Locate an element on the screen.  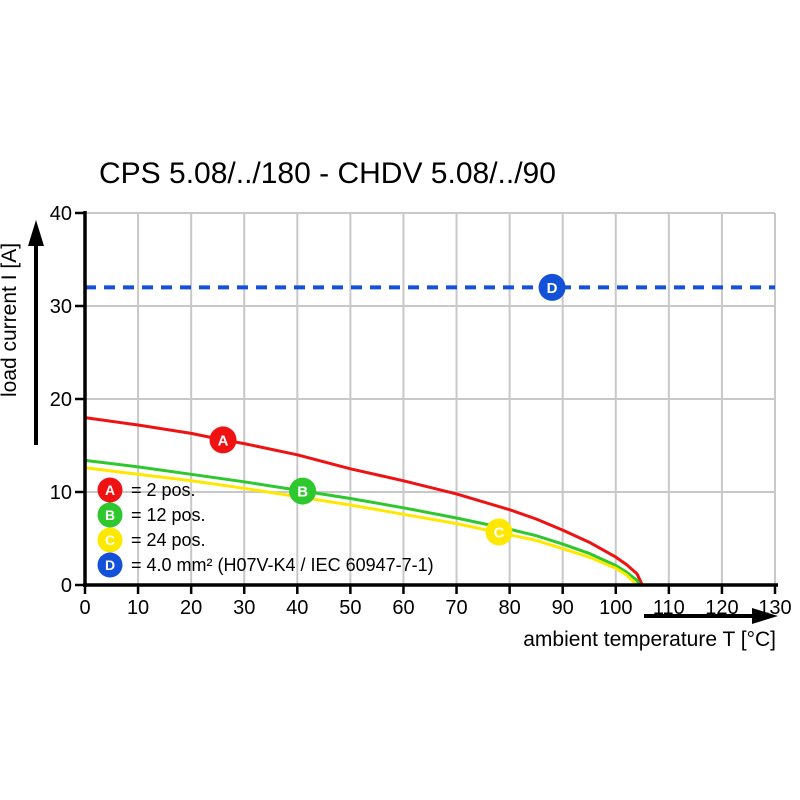
y-tick-label-30: 30 is located at coordinates (61, 307).